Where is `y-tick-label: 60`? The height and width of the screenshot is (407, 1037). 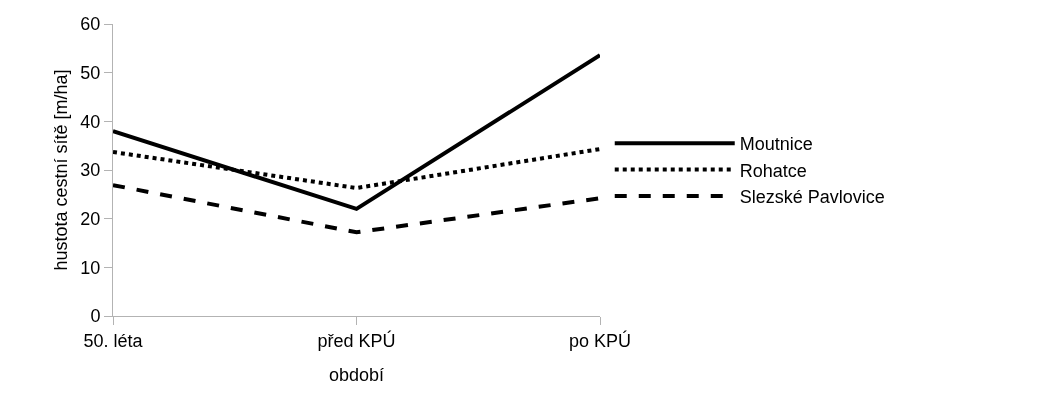 y-tick-label: 60 is located at coordinates (90, 24).